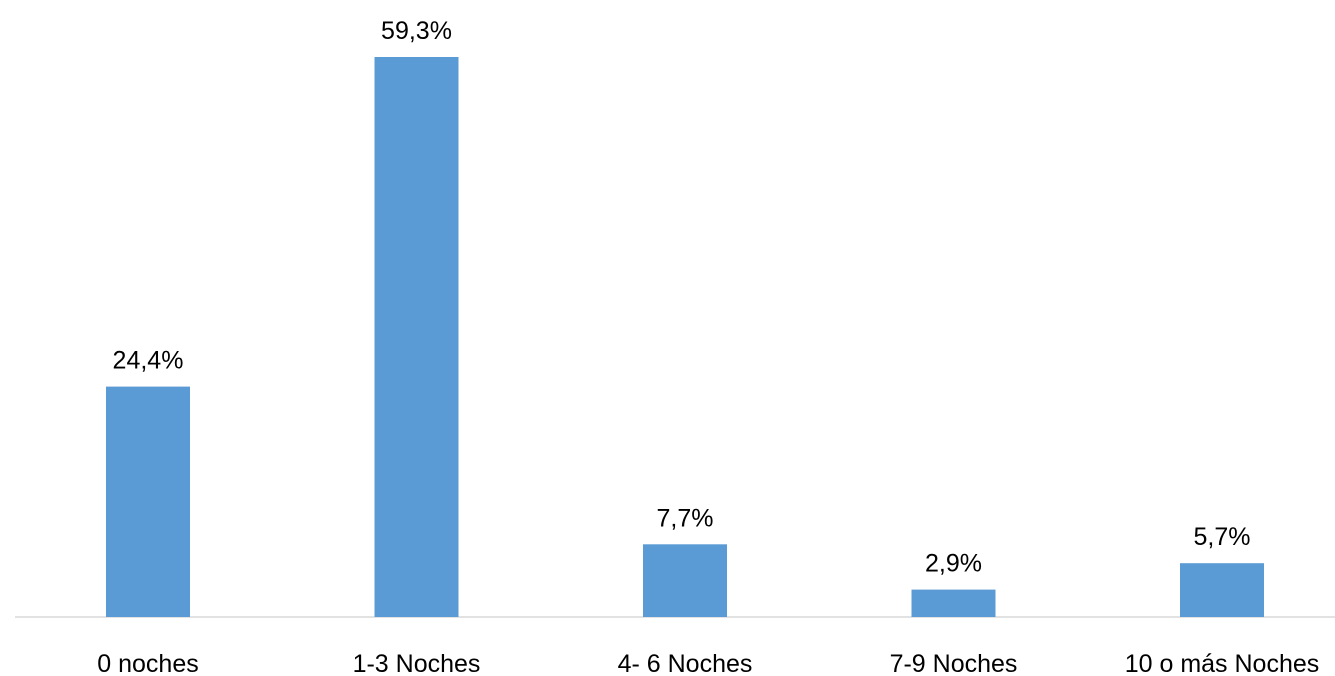 This screenshot has width=1335, height=676. Describe the element at coordinates (685, 663) in the screenshot. I see `category-label-3: 4- 6 Noches` at that location.